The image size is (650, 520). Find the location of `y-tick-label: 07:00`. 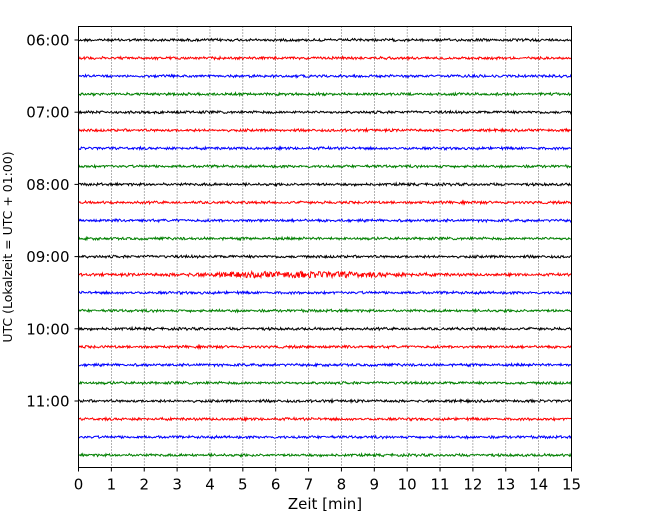

y-tick-label: 07:00 is located at coordinates (47, 113).